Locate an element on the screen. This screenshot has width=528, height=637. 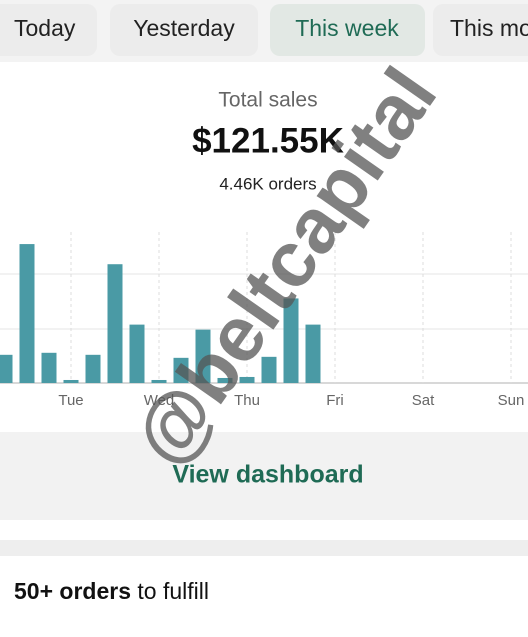
tab-label: Today is located at coordinates (45, 28).